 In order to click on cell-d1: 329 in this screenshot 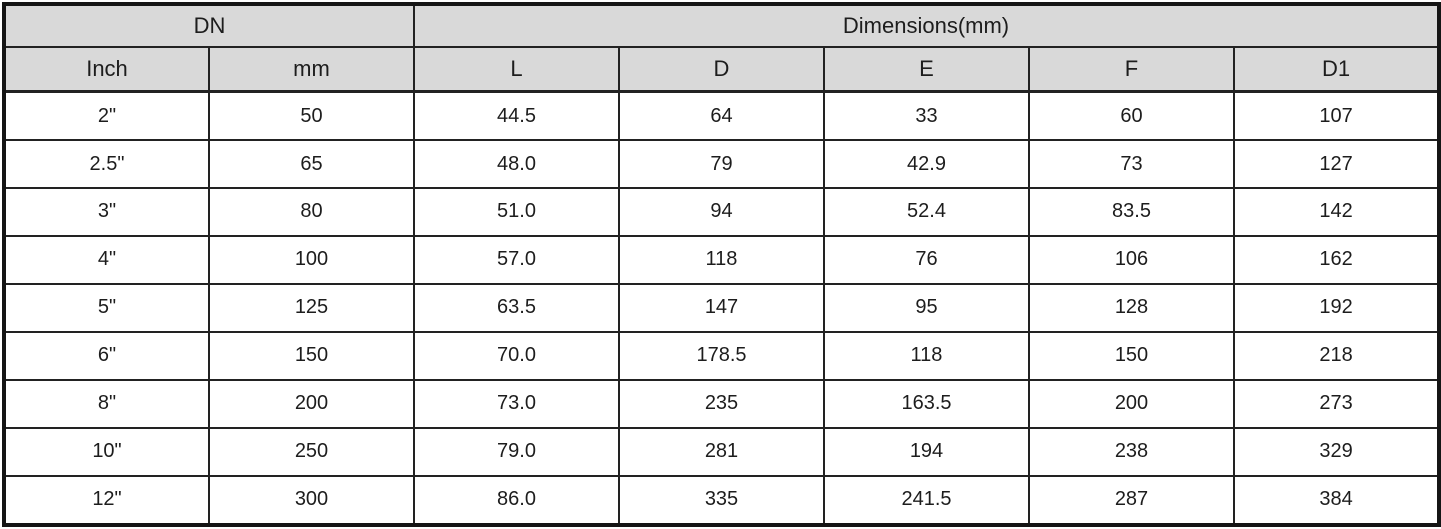, I will do `click(1336, 451)`.